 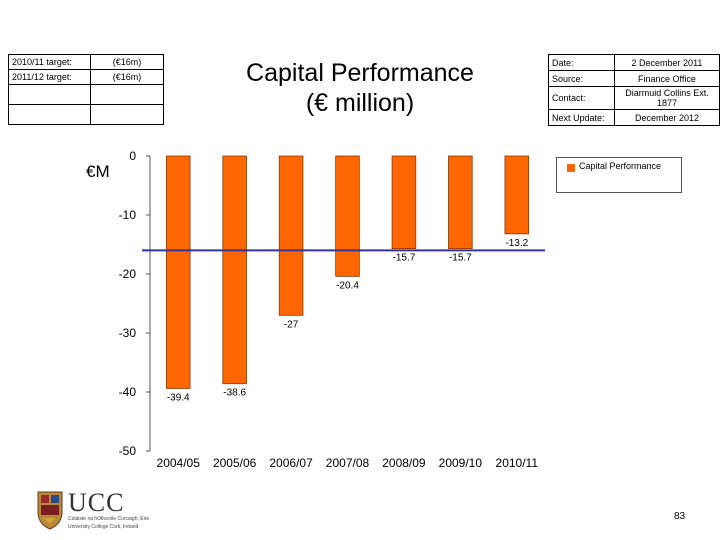 What do you see at coordinates (360, 88) in the screenshot?
I see `page-title: Capital Performance (€ million)` at bounding box center [360, 88].